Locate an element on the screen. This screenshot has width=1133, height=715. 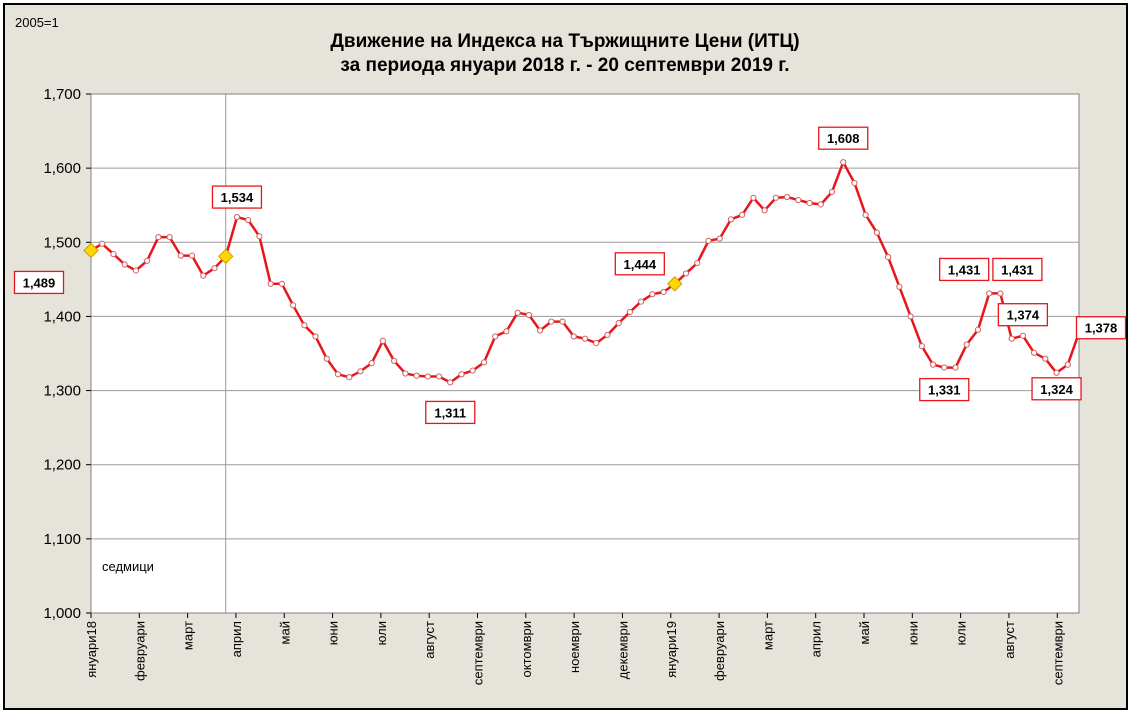
x-tick-label: ноември is located at coordinates (574, 647).